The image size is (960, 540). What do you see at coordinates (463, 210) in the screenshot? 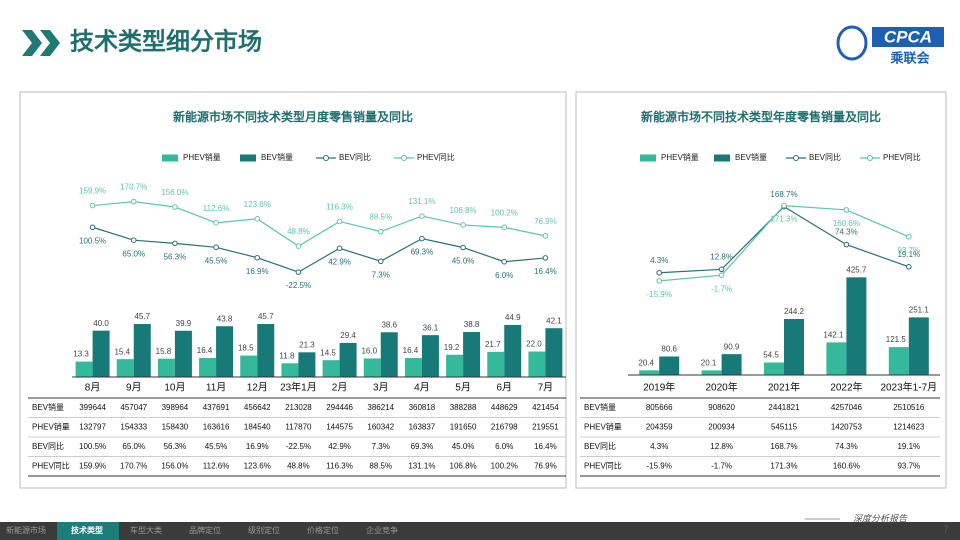
I see `line-label: 106.8%` at bounding box center [463, 210].